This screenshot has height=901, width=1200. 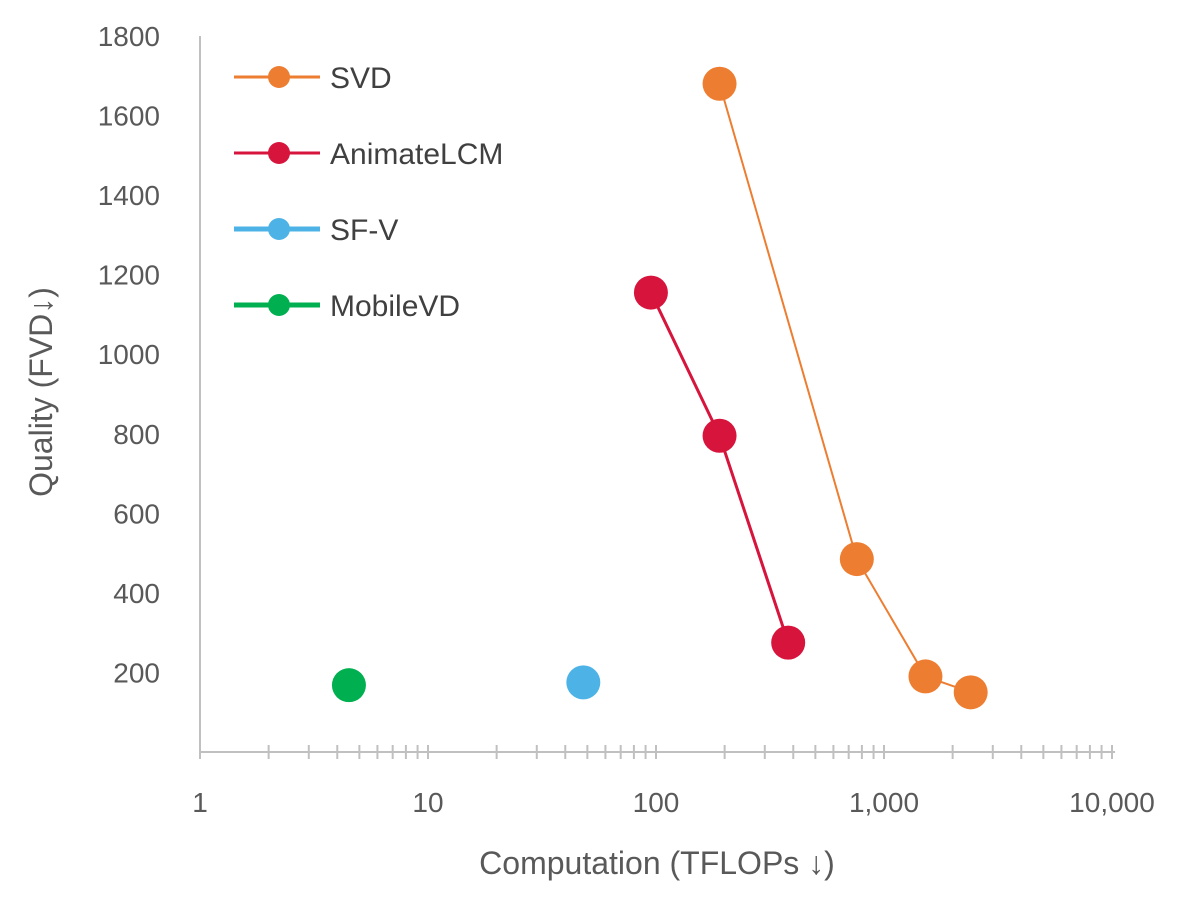 I want to click on y-tick-label: 1400, so click(x=129, y=195).